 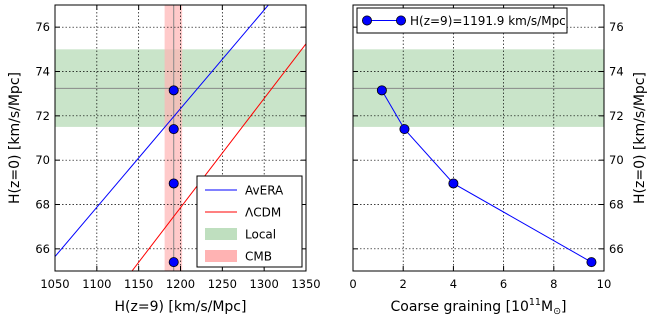 What do you see at coordinates (15, 138) in the screenshot?
I see `panel-left-y-axis-label: H(z=0) [km/s/Mpc]` at bounding box center [15, 138].